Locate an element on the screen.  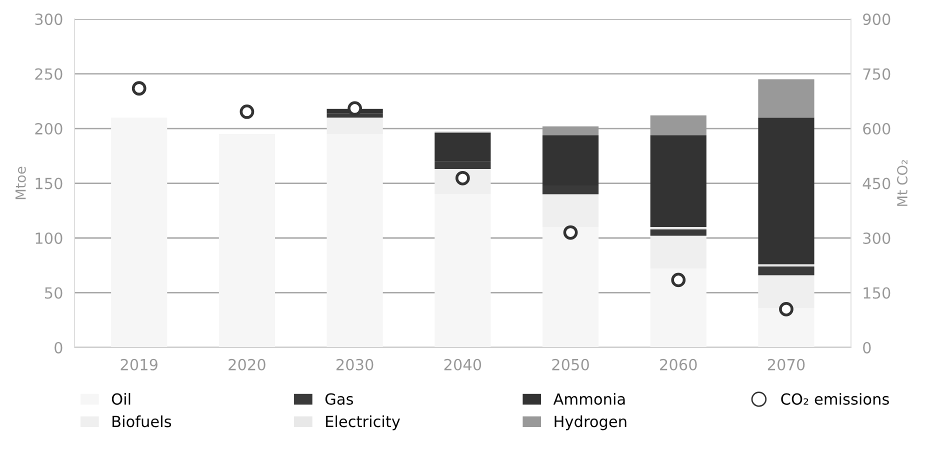
y-tick-label: 200 is located at coordinates (48, 128).